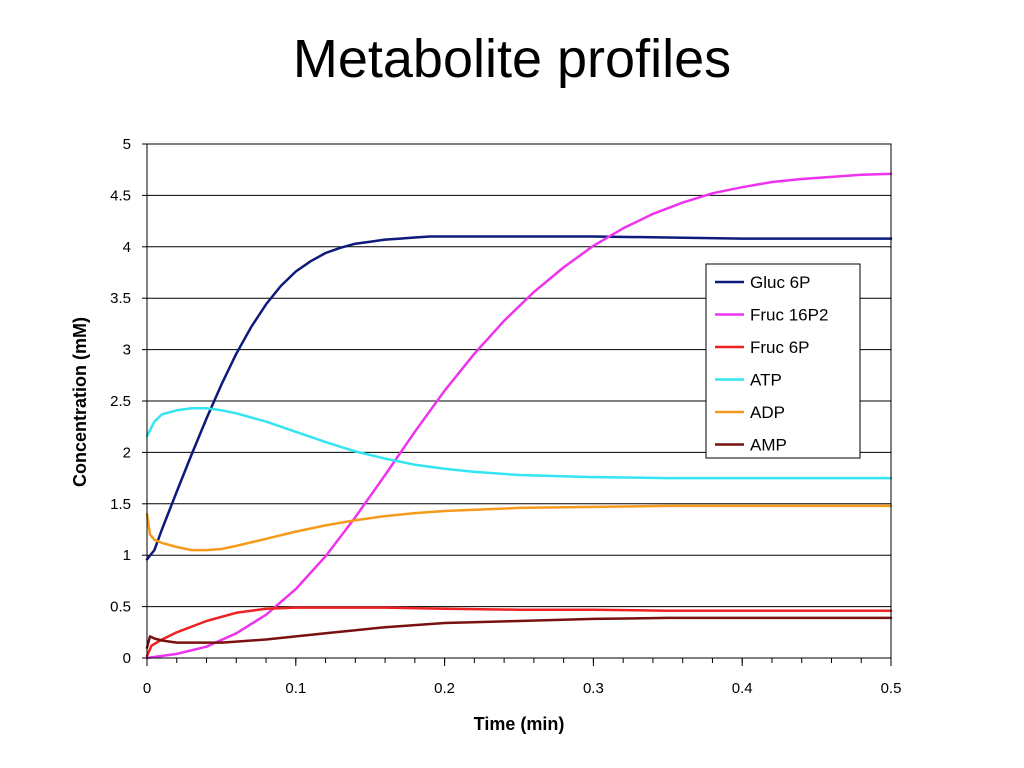 The image size is (1024, 768). What do you see at coordinates (120, 195) in the screenshot?
I see `y-tick-label: 4.5` at bounding box center [120, 195].